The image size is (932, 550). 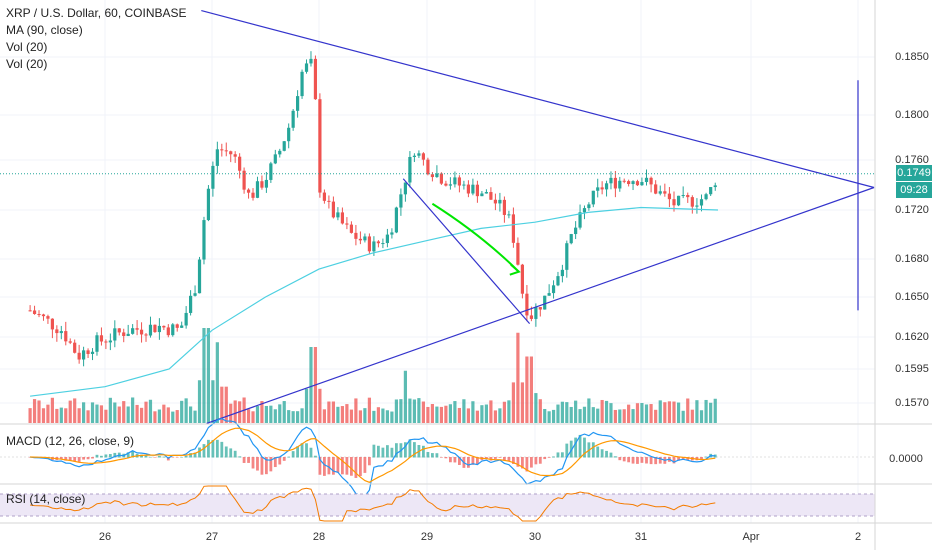 I want to click on macd-pane, so click(x=437, y=457).